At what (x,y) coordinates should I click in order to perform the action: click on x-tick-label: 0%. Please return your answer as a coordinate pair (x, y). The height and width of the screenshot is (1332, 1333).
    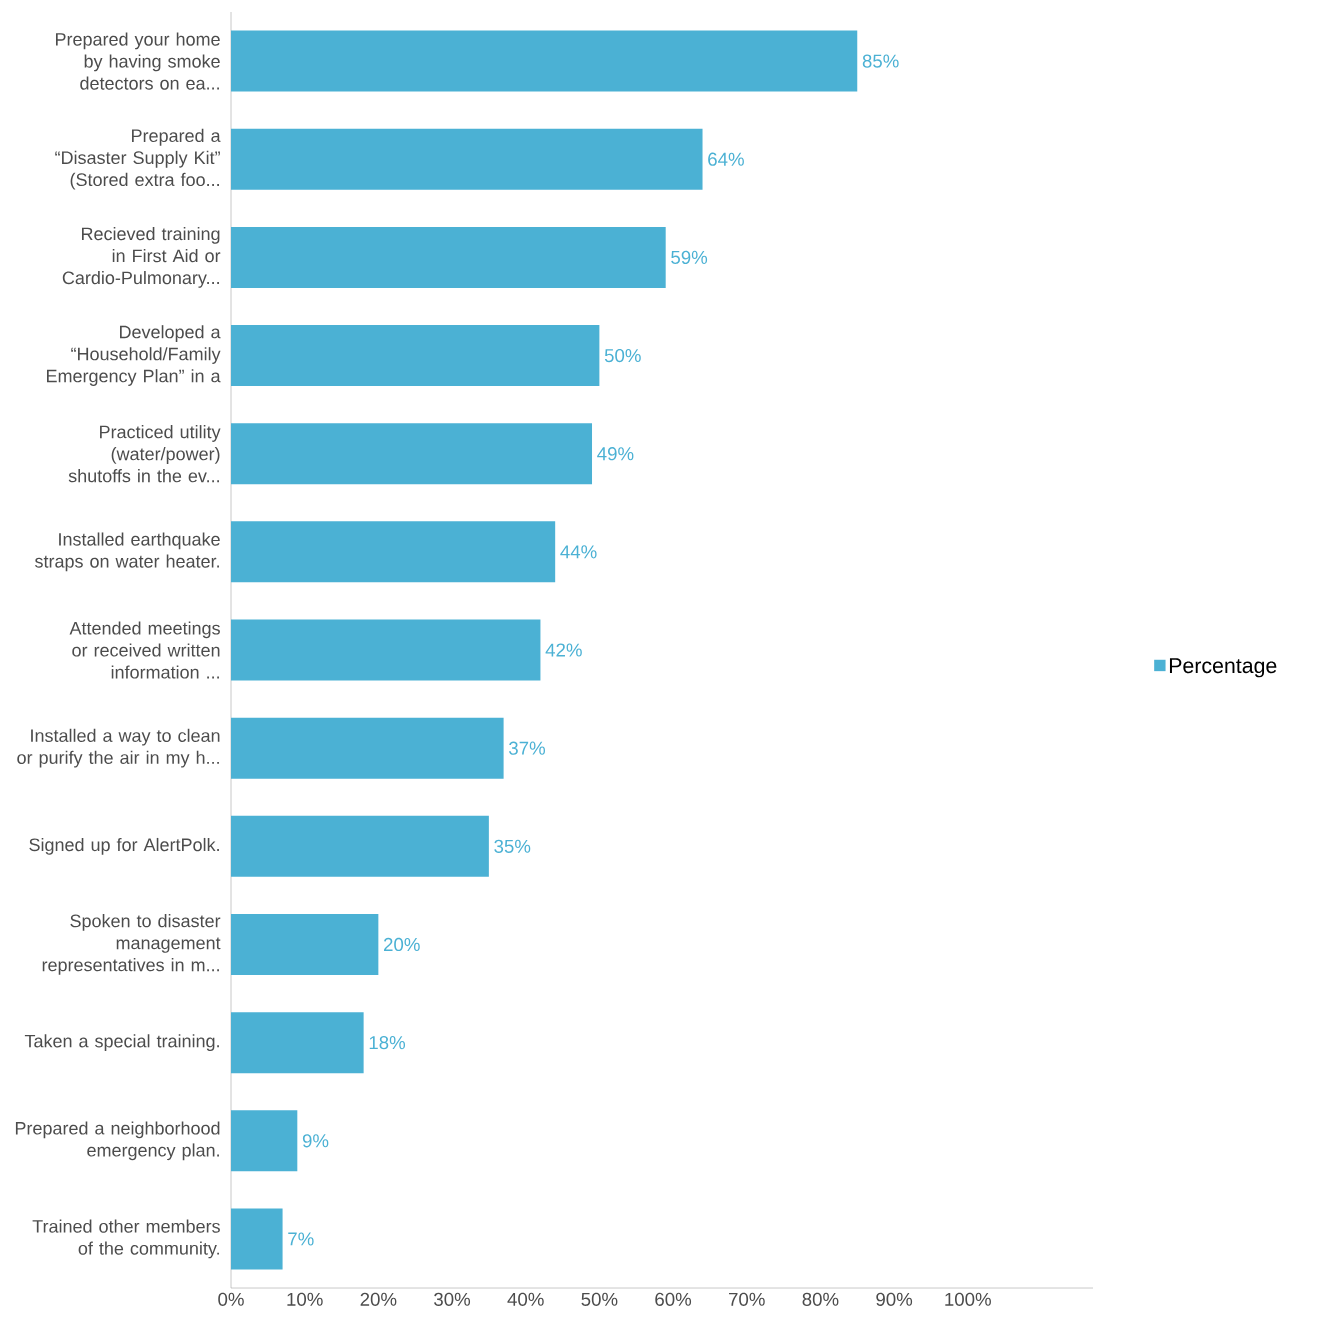
    Looking at the image, I should click on (231, 1299).